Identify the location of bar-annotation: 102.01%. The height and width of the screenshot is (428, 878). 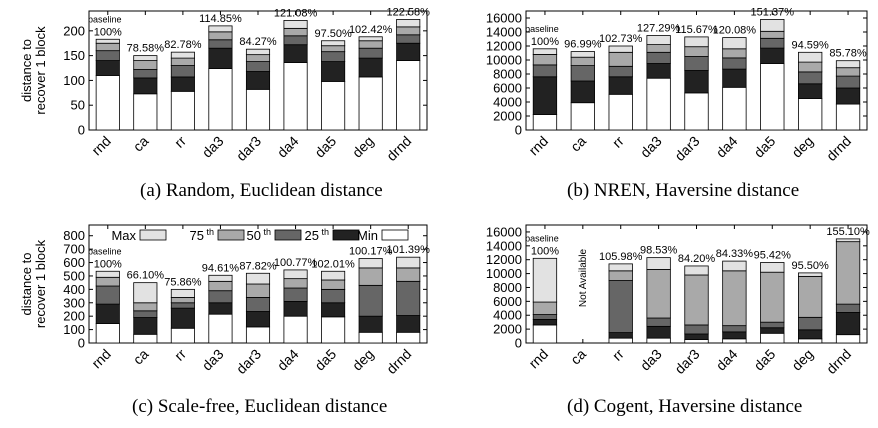
(333, 264).